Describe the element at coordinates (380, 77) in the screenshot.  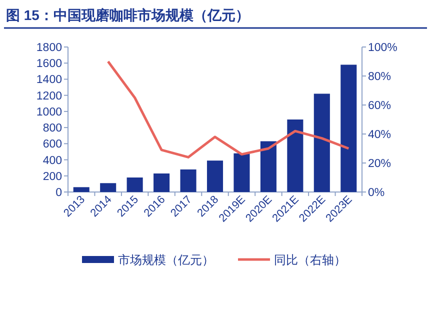
I see `y2-tick-label: 80%` at that location.